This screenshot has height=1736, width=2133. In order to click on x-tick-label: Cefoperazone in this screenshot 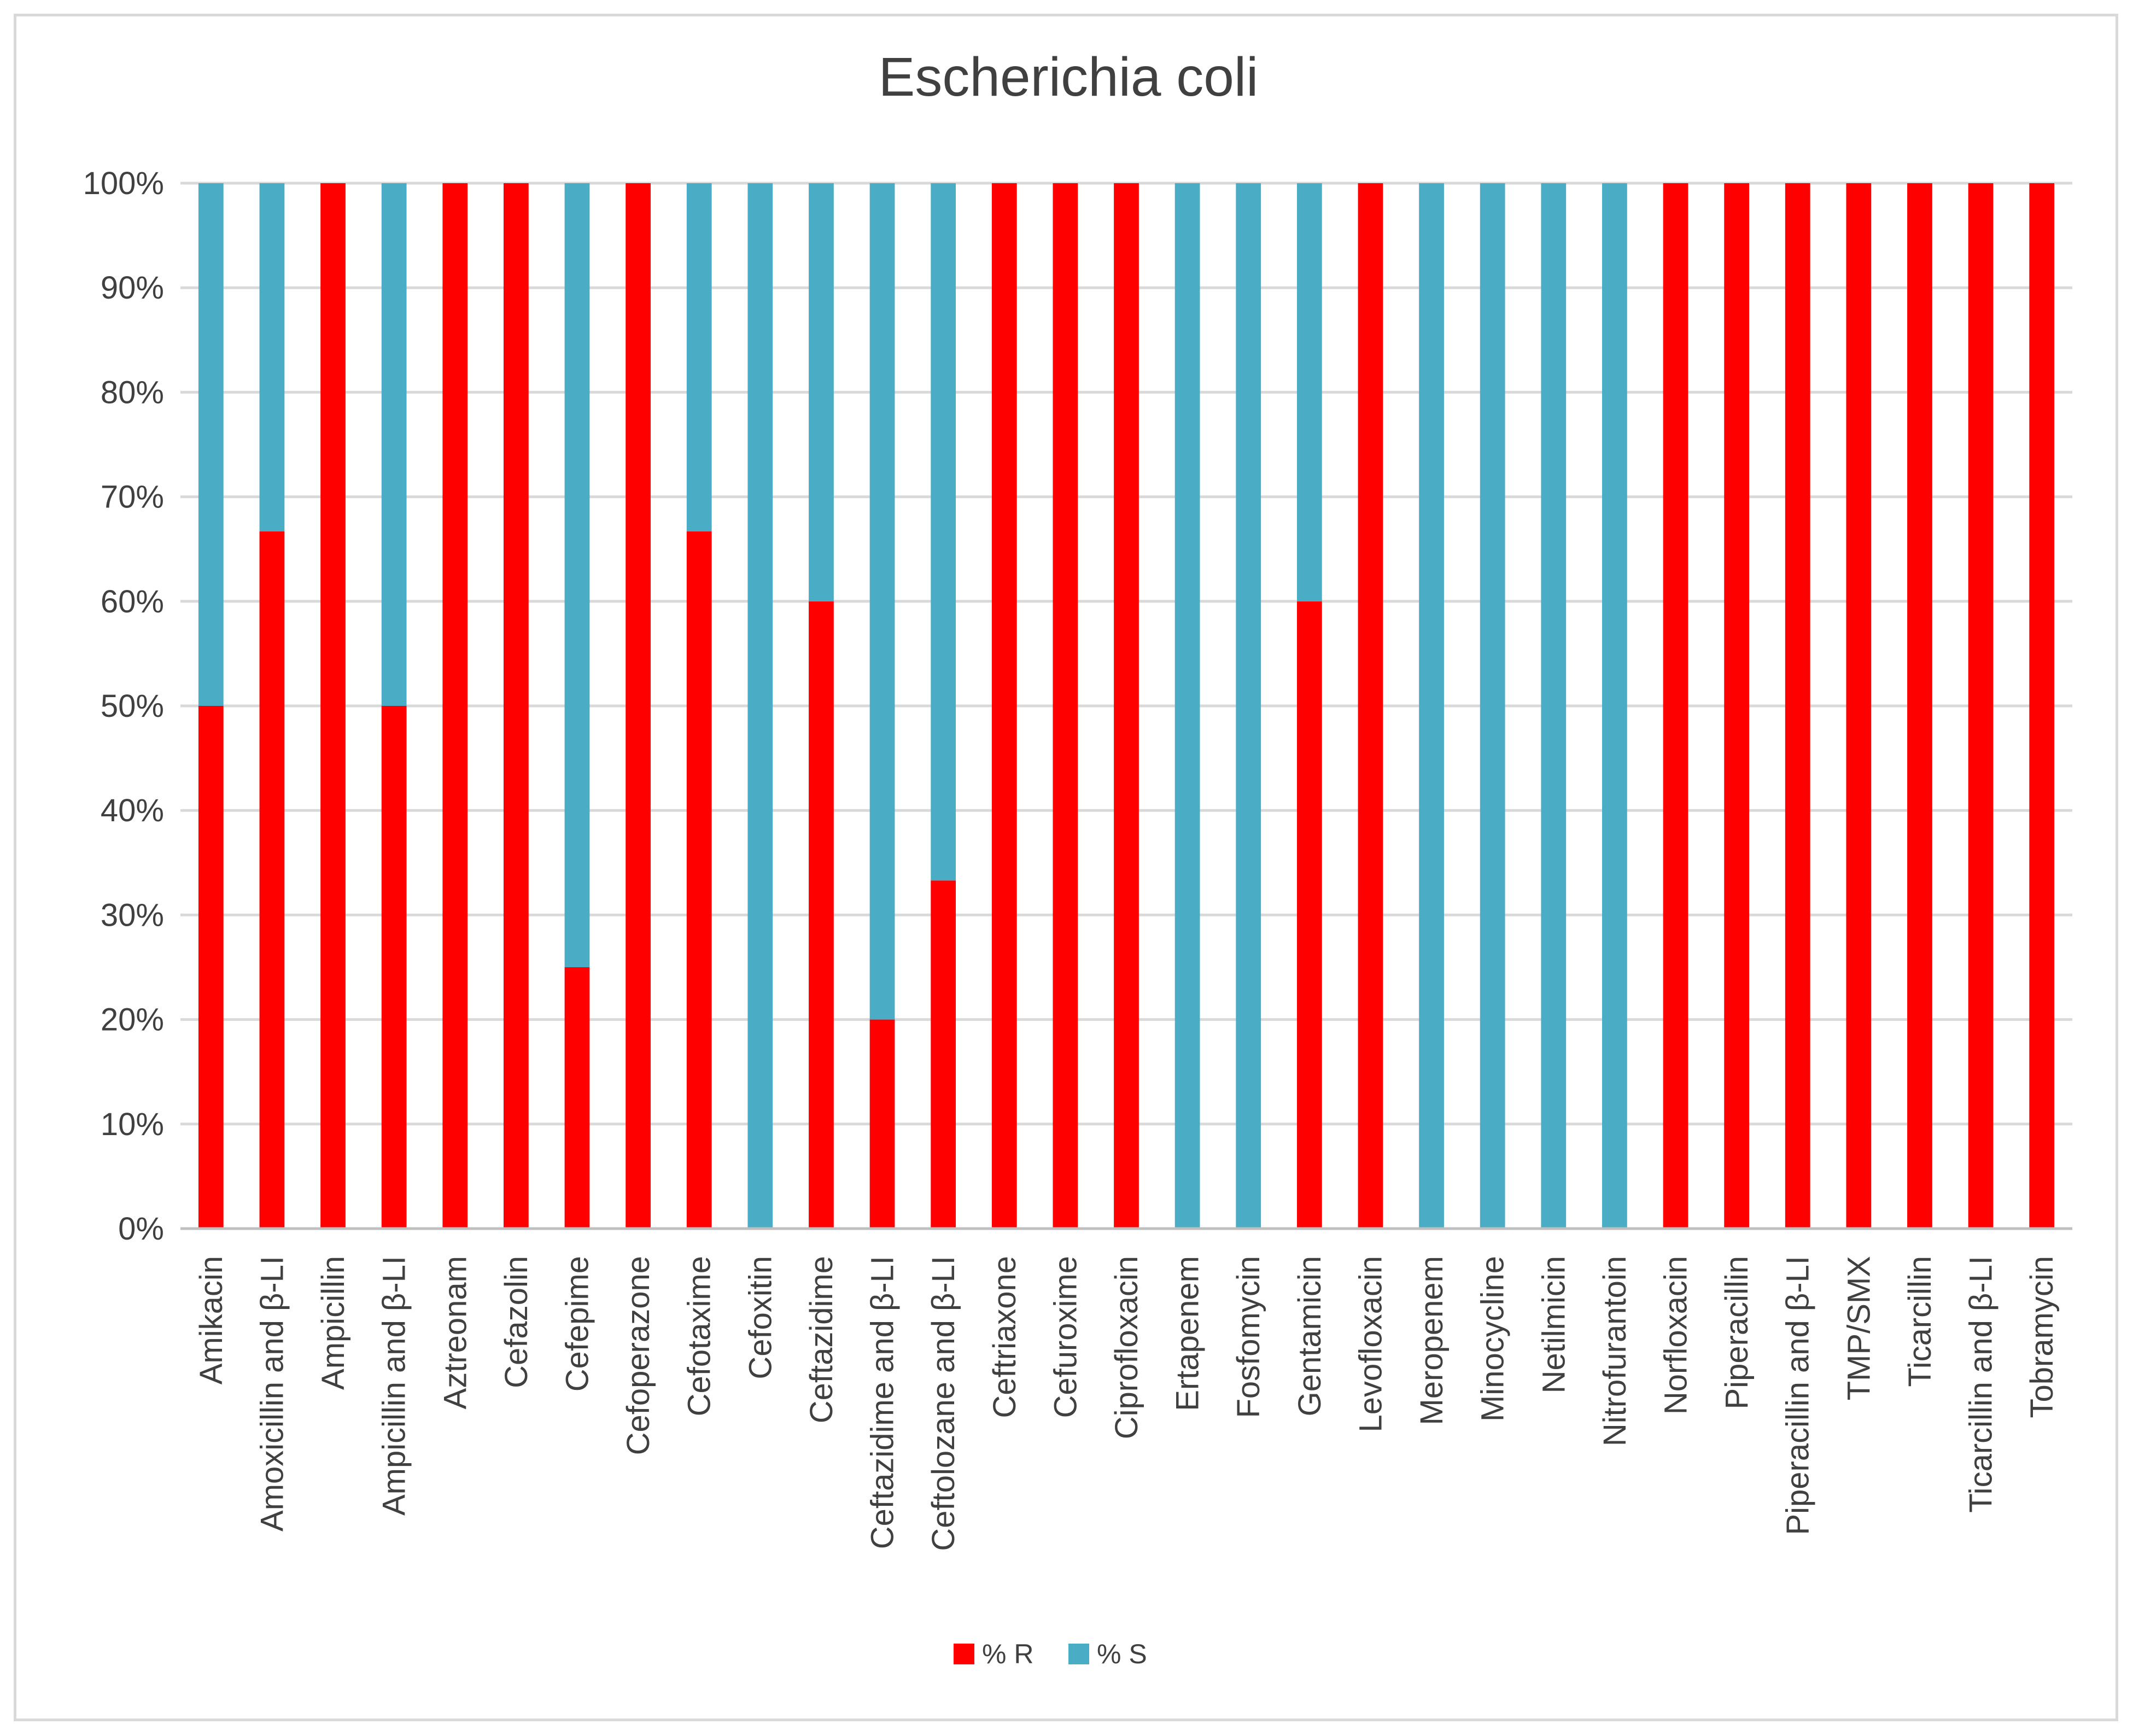, I will do `click(638, 1355)`.